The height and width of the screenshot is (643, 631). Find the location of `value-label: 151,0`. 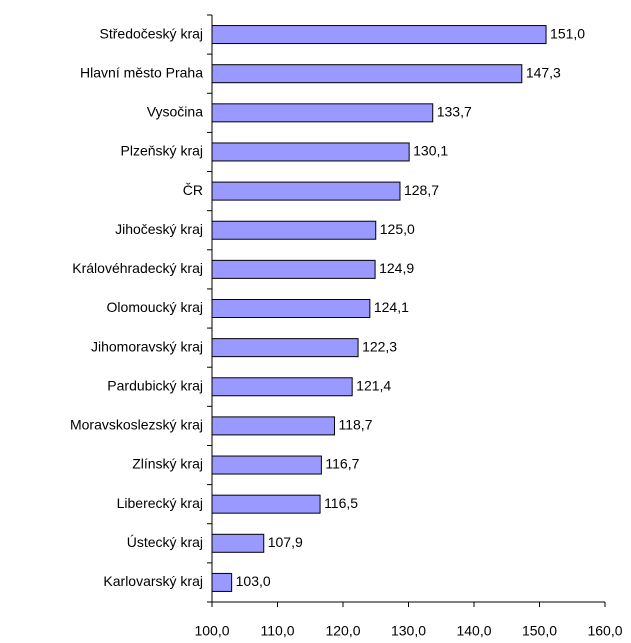

value-label: 151,0 is located at coordinates (567, 33).